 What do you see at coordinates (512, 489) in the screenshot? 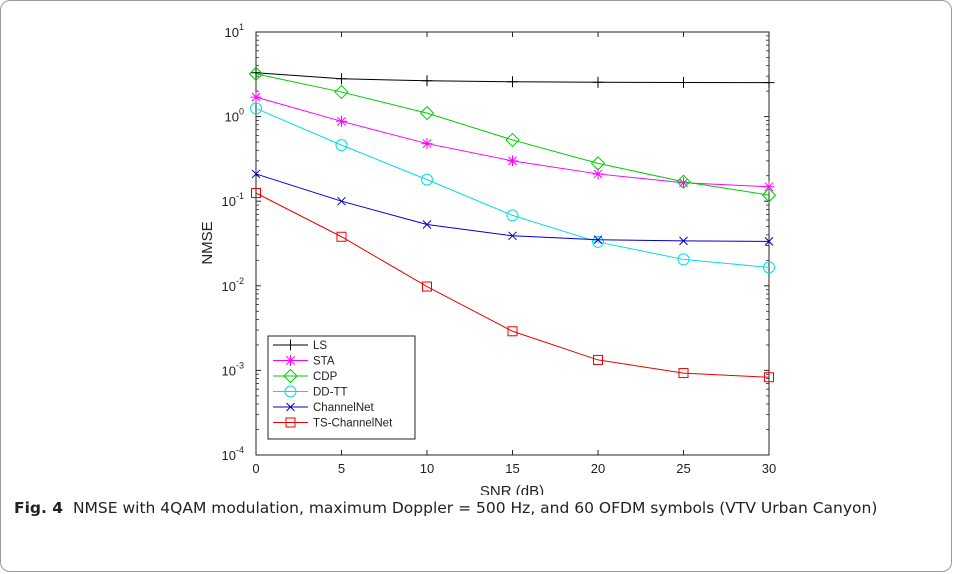
I see `x-axis-label: SNR (dB)` at bounding box center [512, 489].